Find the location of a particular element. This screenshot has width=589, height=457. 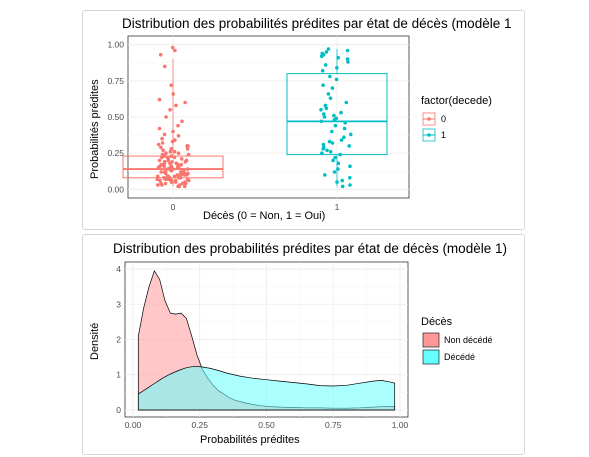

legend-key-point is located at coordinates (429, 119).